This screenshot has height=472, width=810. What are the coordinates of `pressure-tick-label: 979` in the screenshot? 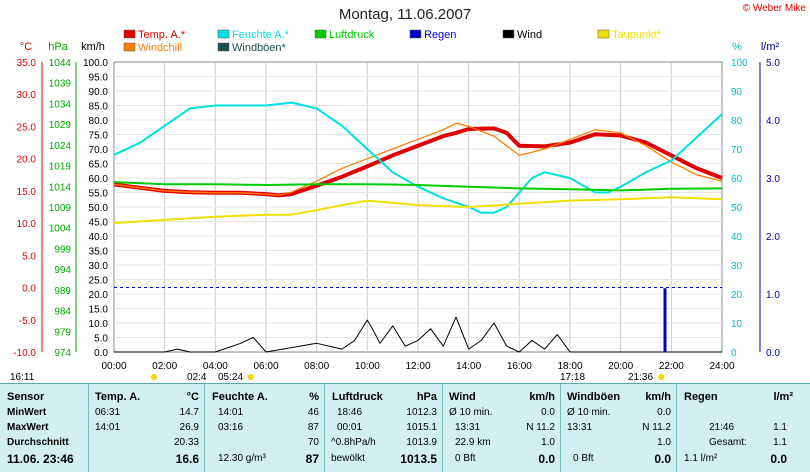 It's located at (62, 332).